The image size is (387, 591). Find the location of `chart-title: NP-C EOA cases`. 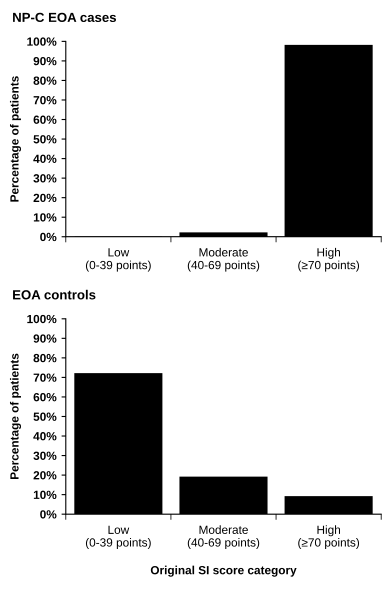

chart-title: NP-C EOA cases is located at coordinates (64, 17).